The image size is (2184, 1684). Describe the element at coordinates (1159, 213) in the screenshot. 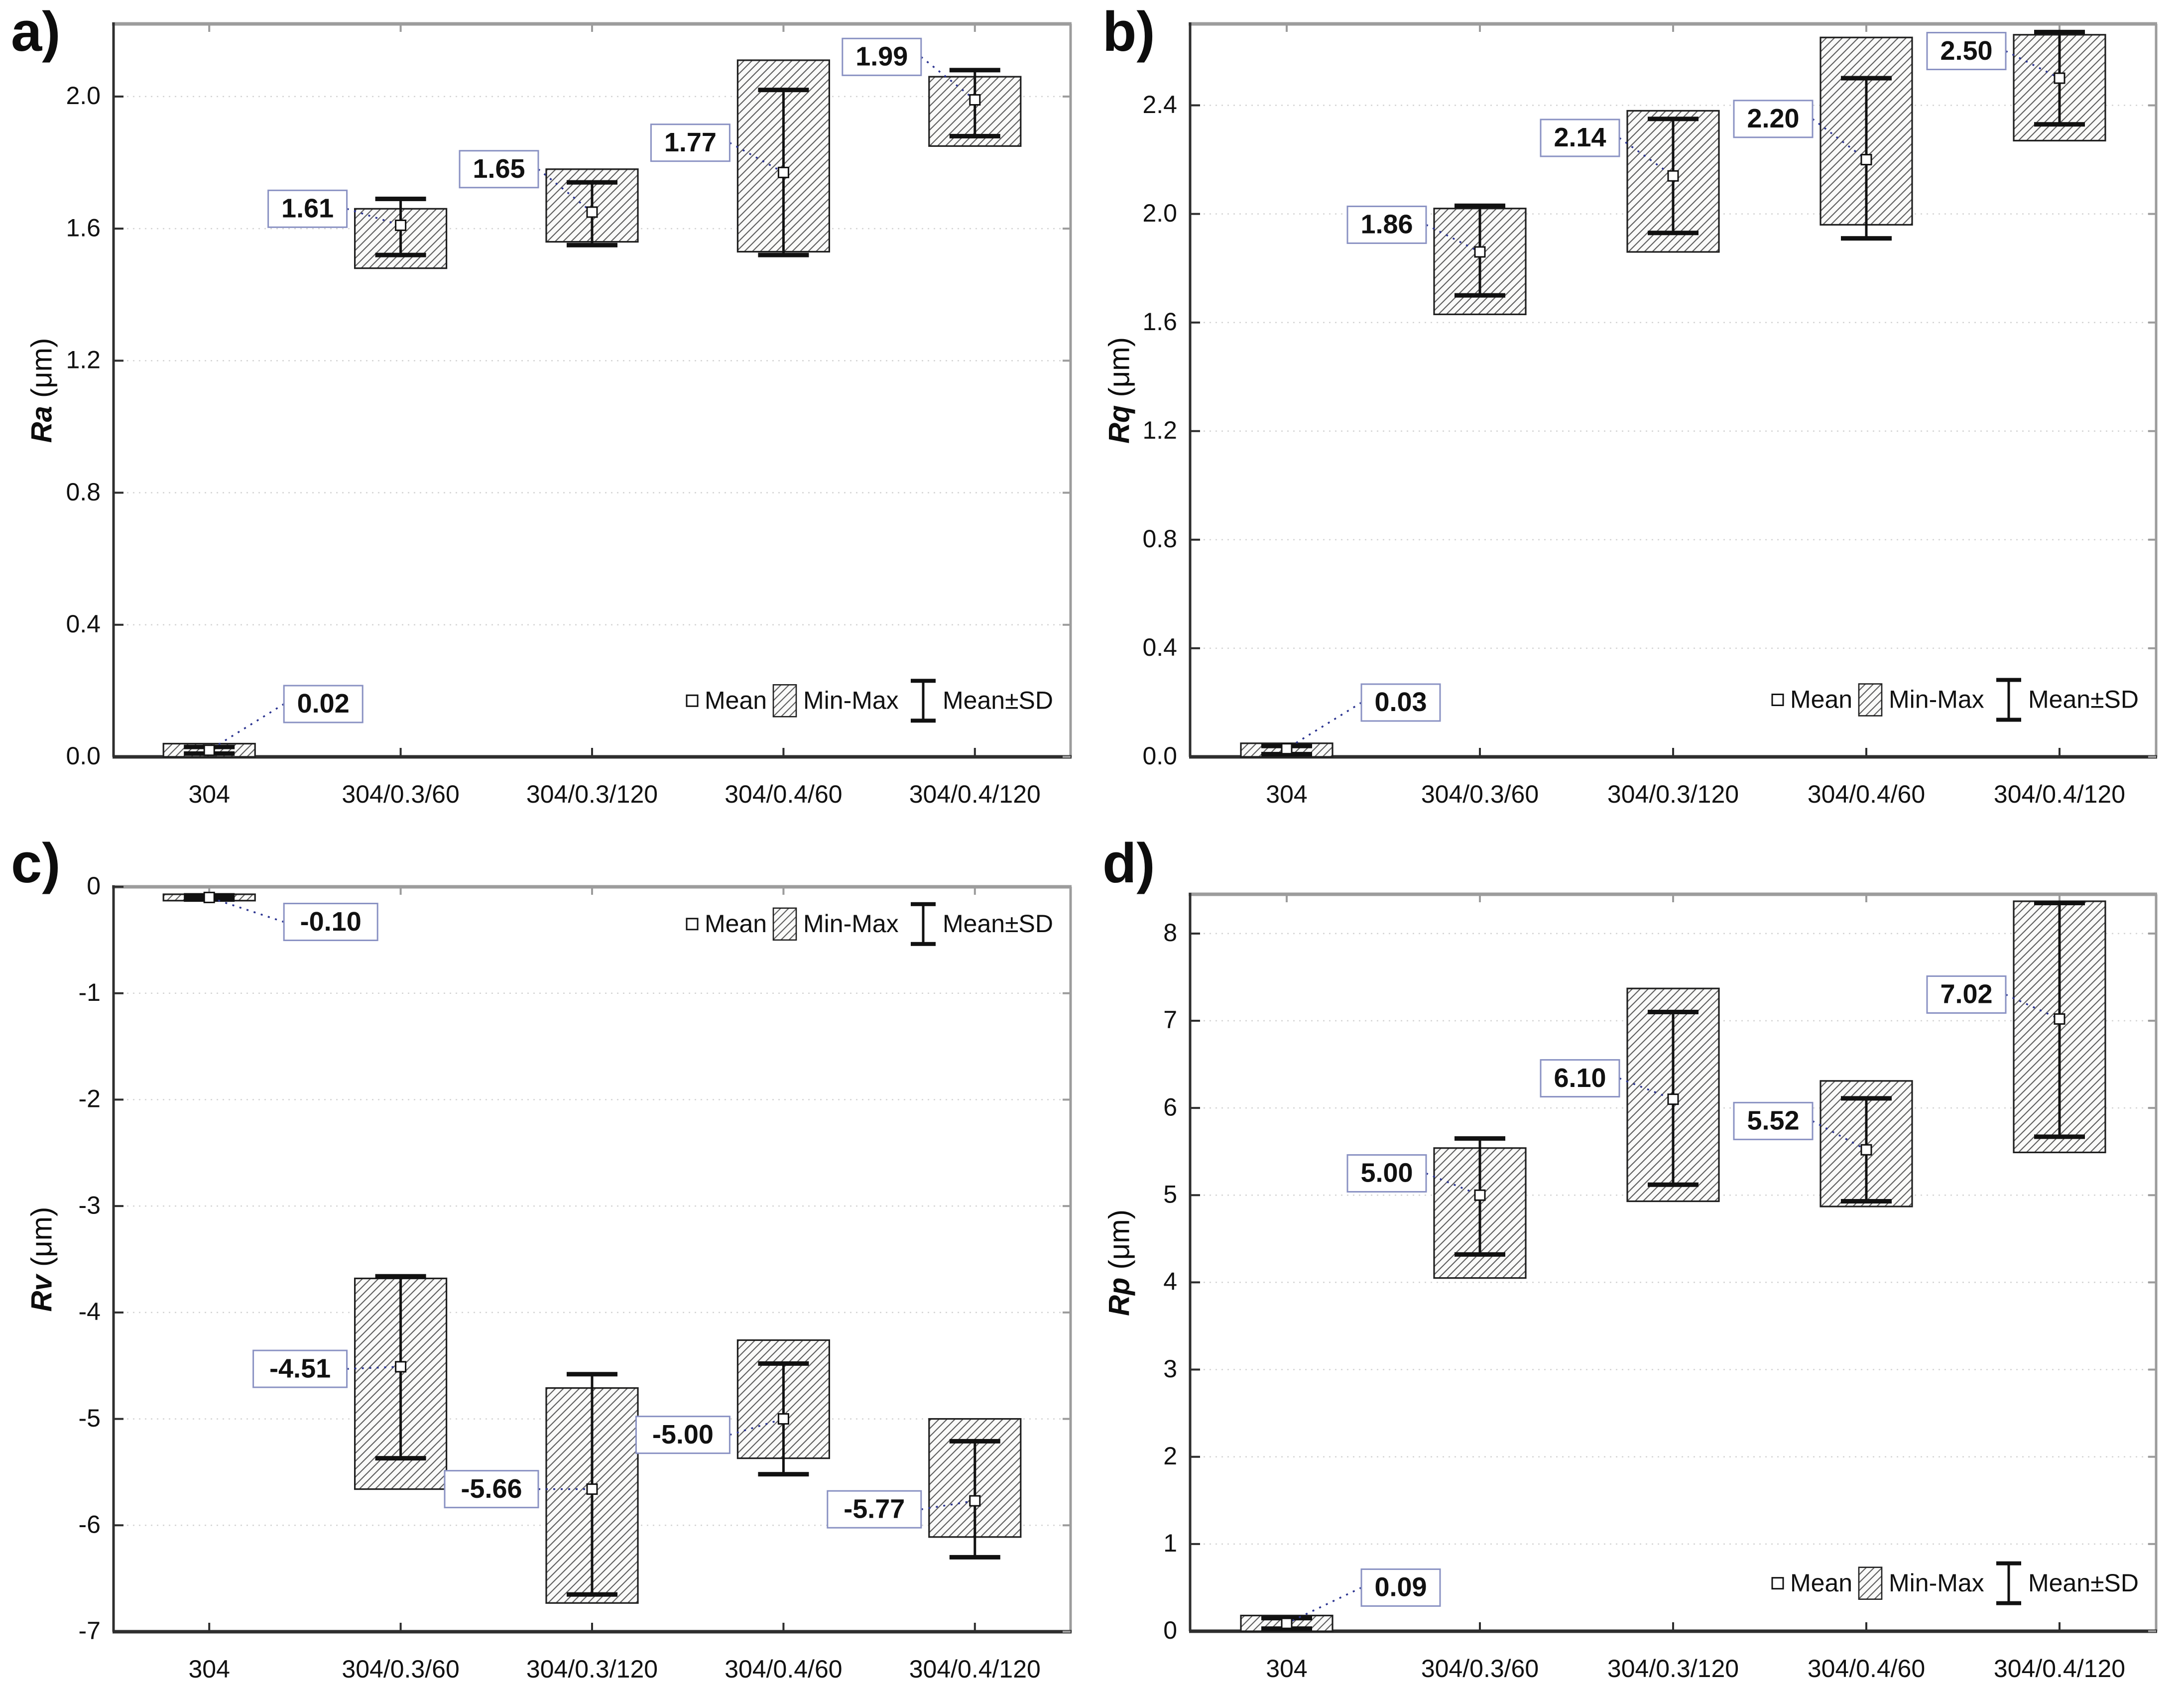

I see `y-tick-label: 2.0` at that location.